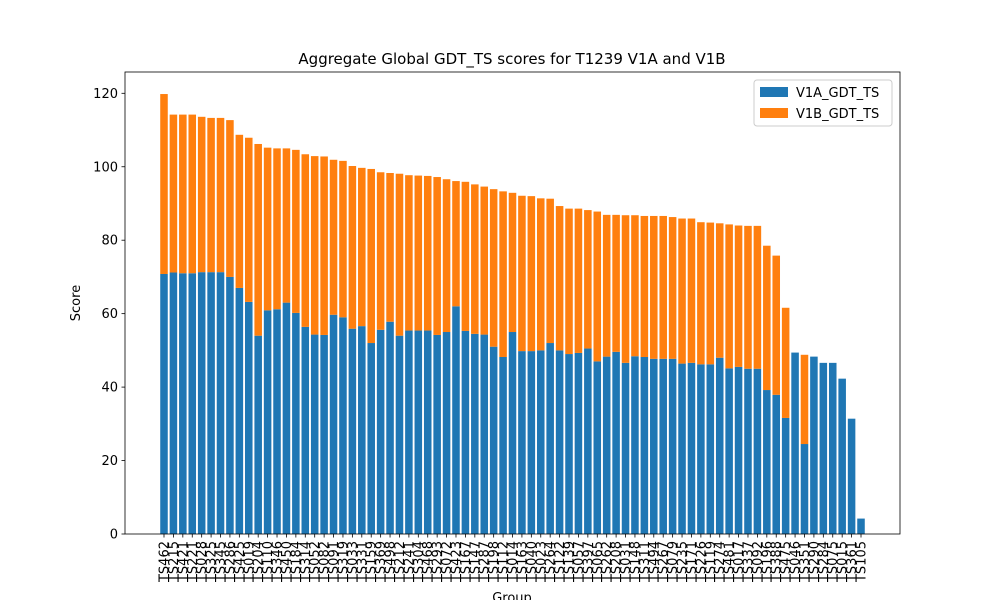 The width and height of the screenshot is (1000, 600). What do you see at coordinates (833, 562) in the screenshot?
I see `x-tick-label: TS075` at bounding box center [833, 562].